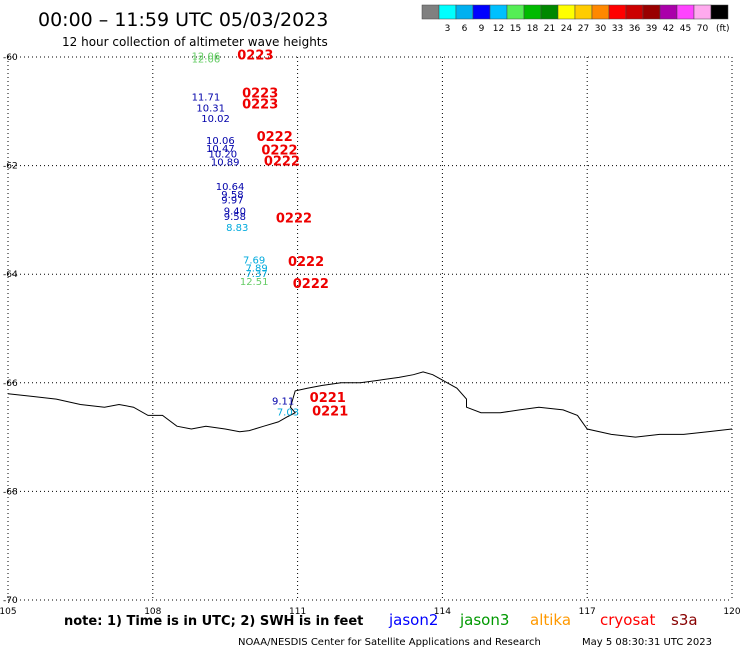 The height and width of the screenshot is (650, 740). Describe the element at coordinates (668, 29) in the screenshot. I see `legend-label: 42` at that location.